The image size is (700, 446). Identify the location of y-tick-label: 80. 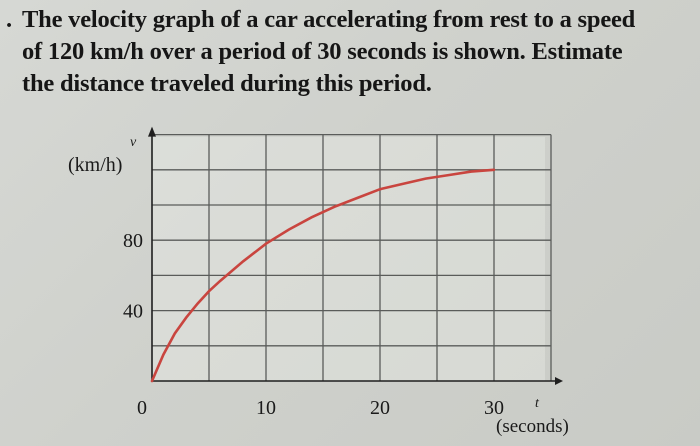
(133, 241).